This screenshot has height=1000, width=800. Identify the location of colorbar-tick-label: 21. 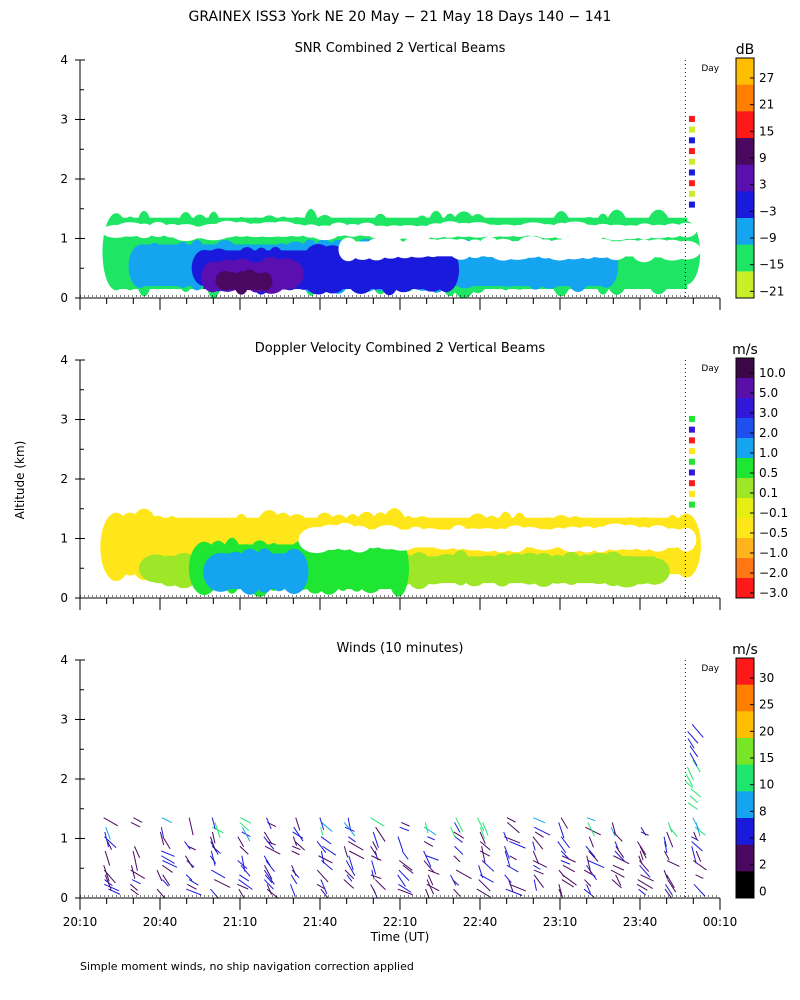
(766, 105).